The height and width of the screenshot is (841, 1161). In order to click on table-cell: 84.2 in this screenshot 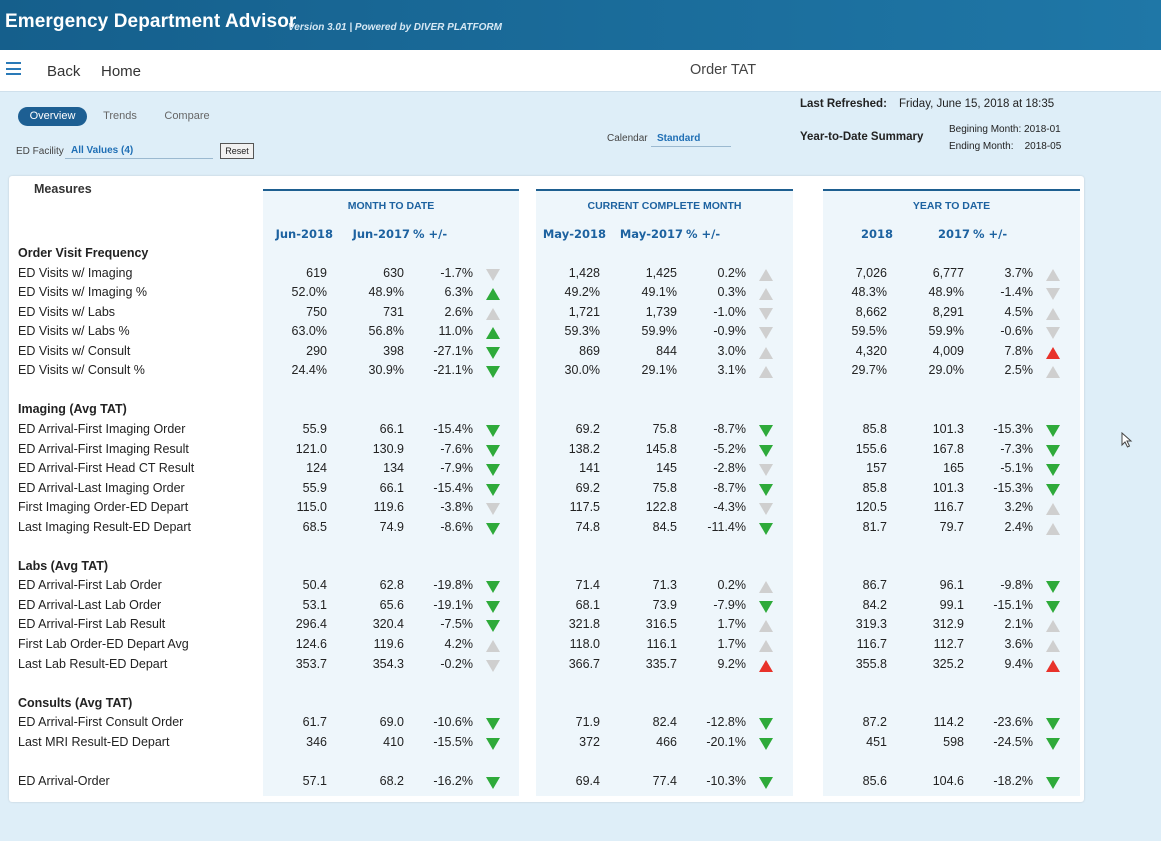, I will do `click(874, 604)`.